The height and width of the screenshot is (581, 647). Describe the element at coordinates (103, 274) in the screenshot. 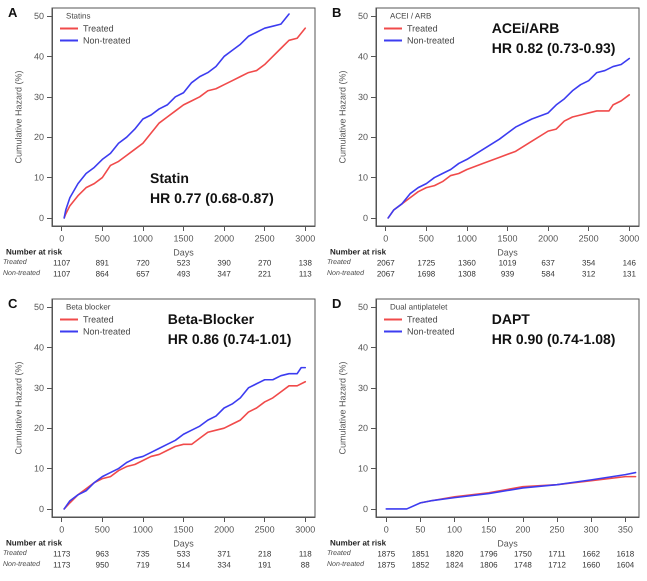

I see `text: 864` at that location.